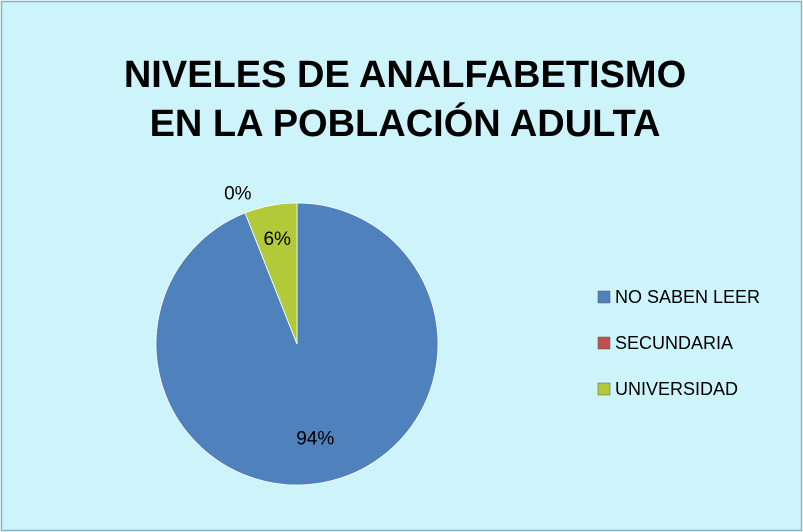 Image resolution: width=803 pixels, height=532 pixels. What do you see at coordinates (405, 123) in the screenshot?
I see `chart-title: EN LA POBLACIÓN ADULTA` at bounding box center [405, 123].